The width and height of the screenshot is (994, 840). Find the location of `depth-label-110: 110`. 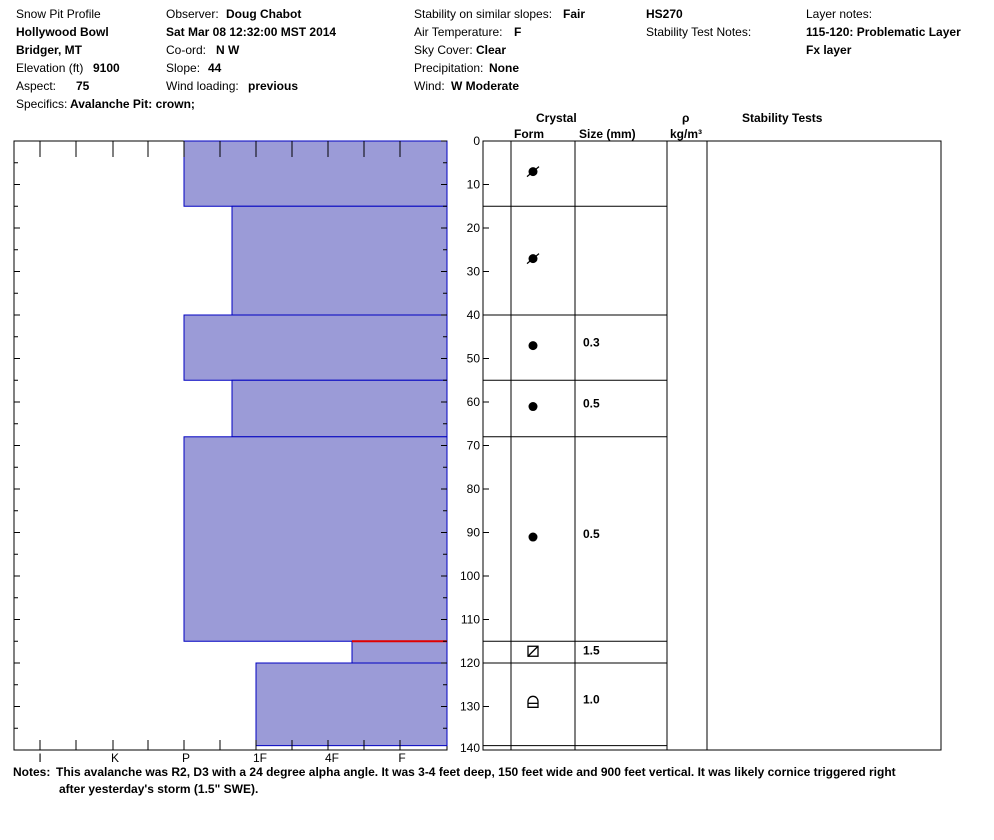

depth-label-110: 110 is located at coordinates (470, 620).